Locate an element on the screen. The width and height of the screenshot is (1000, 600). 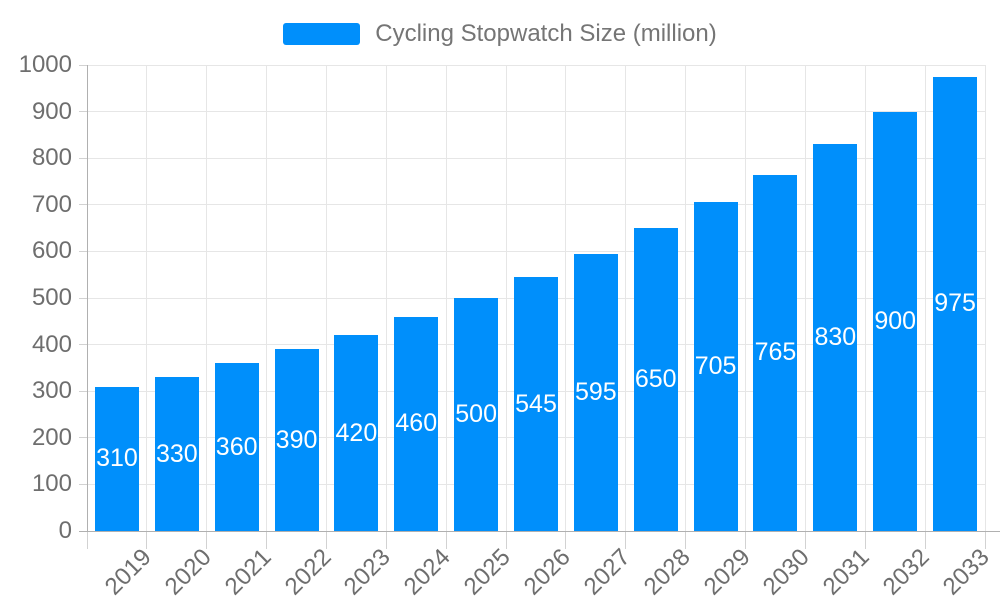
x-tick-label: 2019 is located at coordinates (128, 571).